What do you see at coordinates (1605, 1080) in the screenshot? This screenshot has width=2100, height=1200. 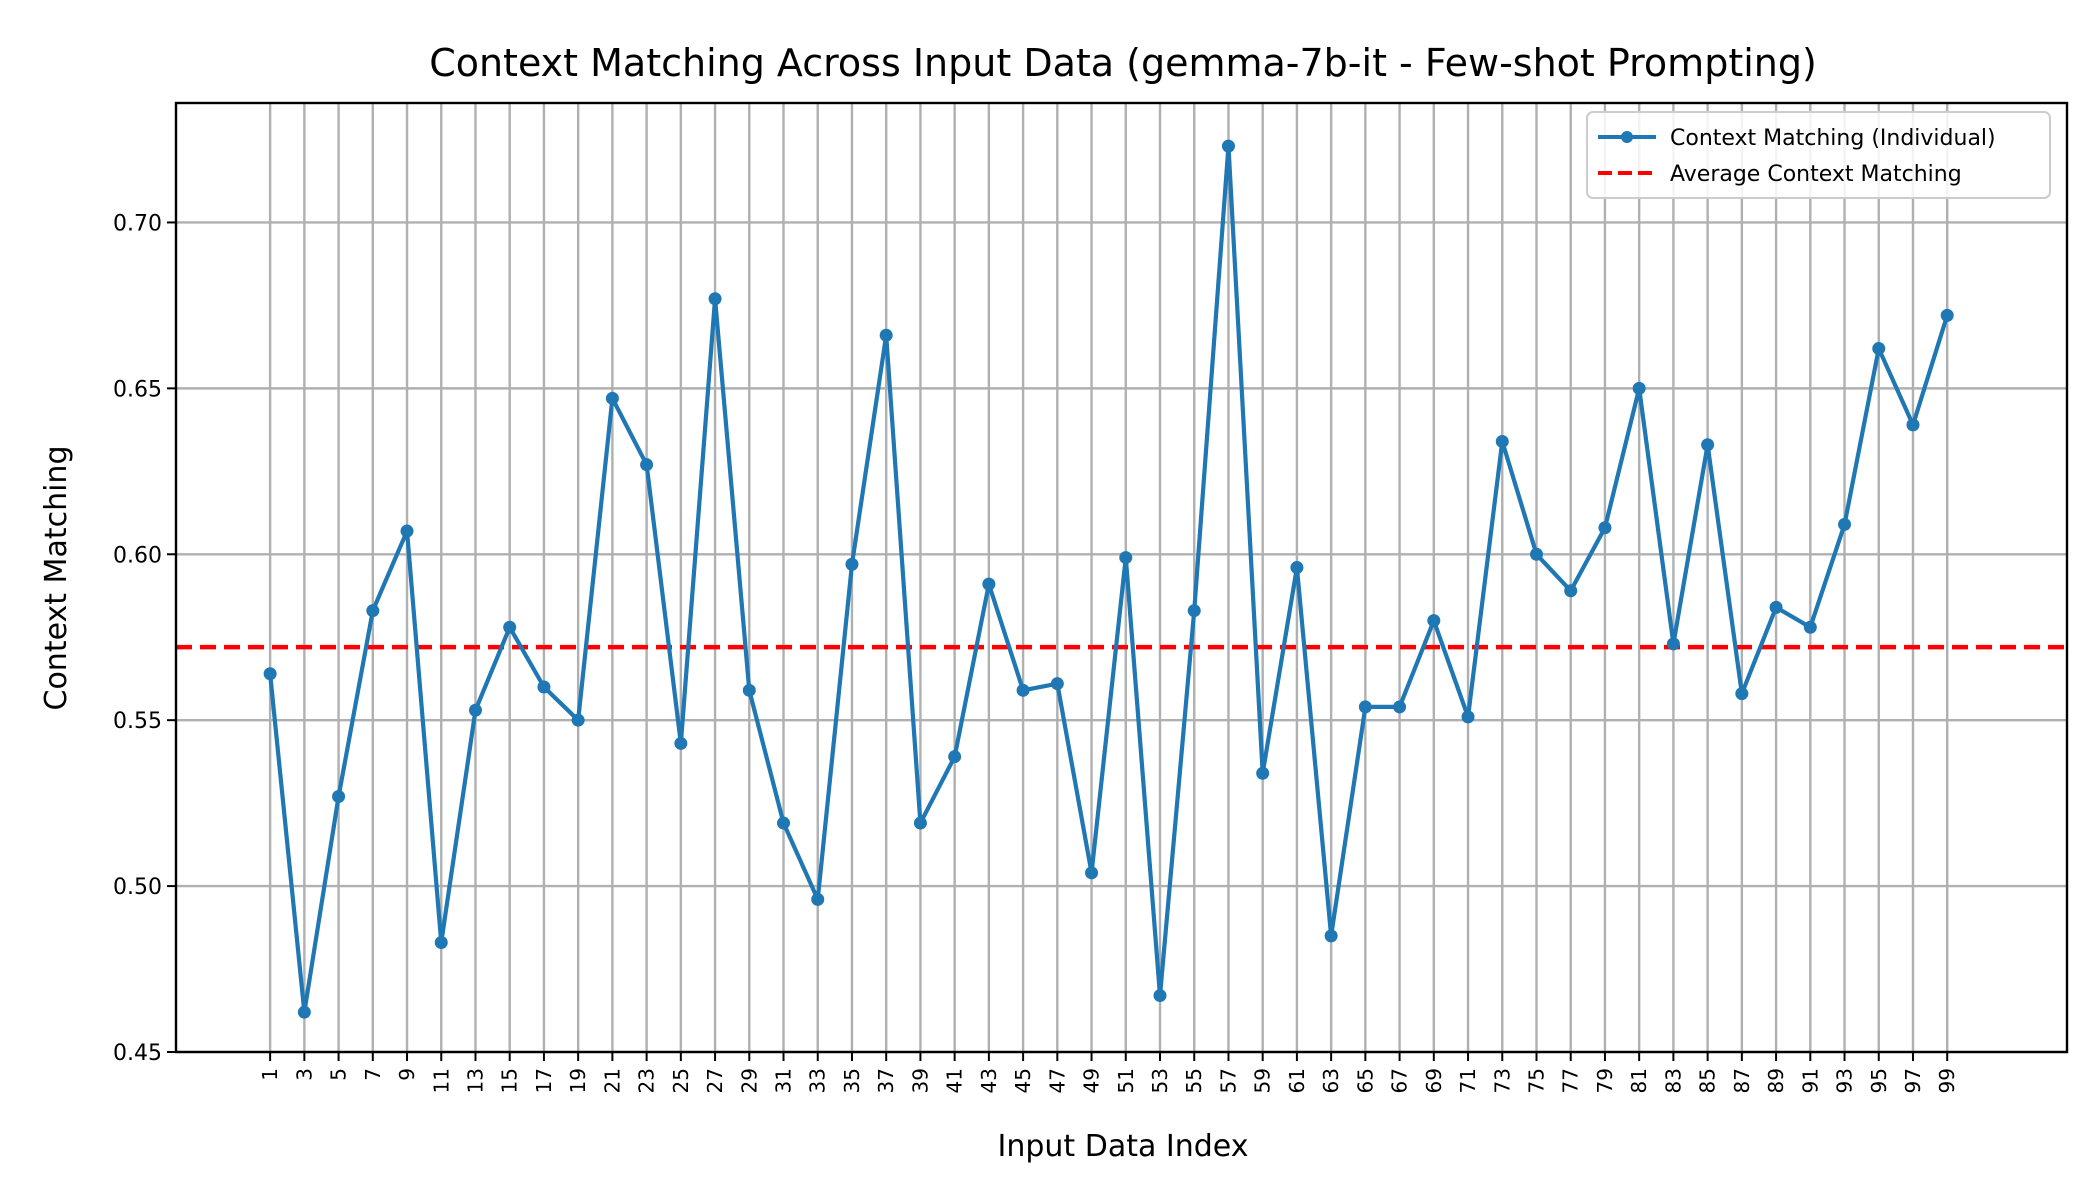 I see `x-tick-label: 79` at bounding box center [1605, 1080].